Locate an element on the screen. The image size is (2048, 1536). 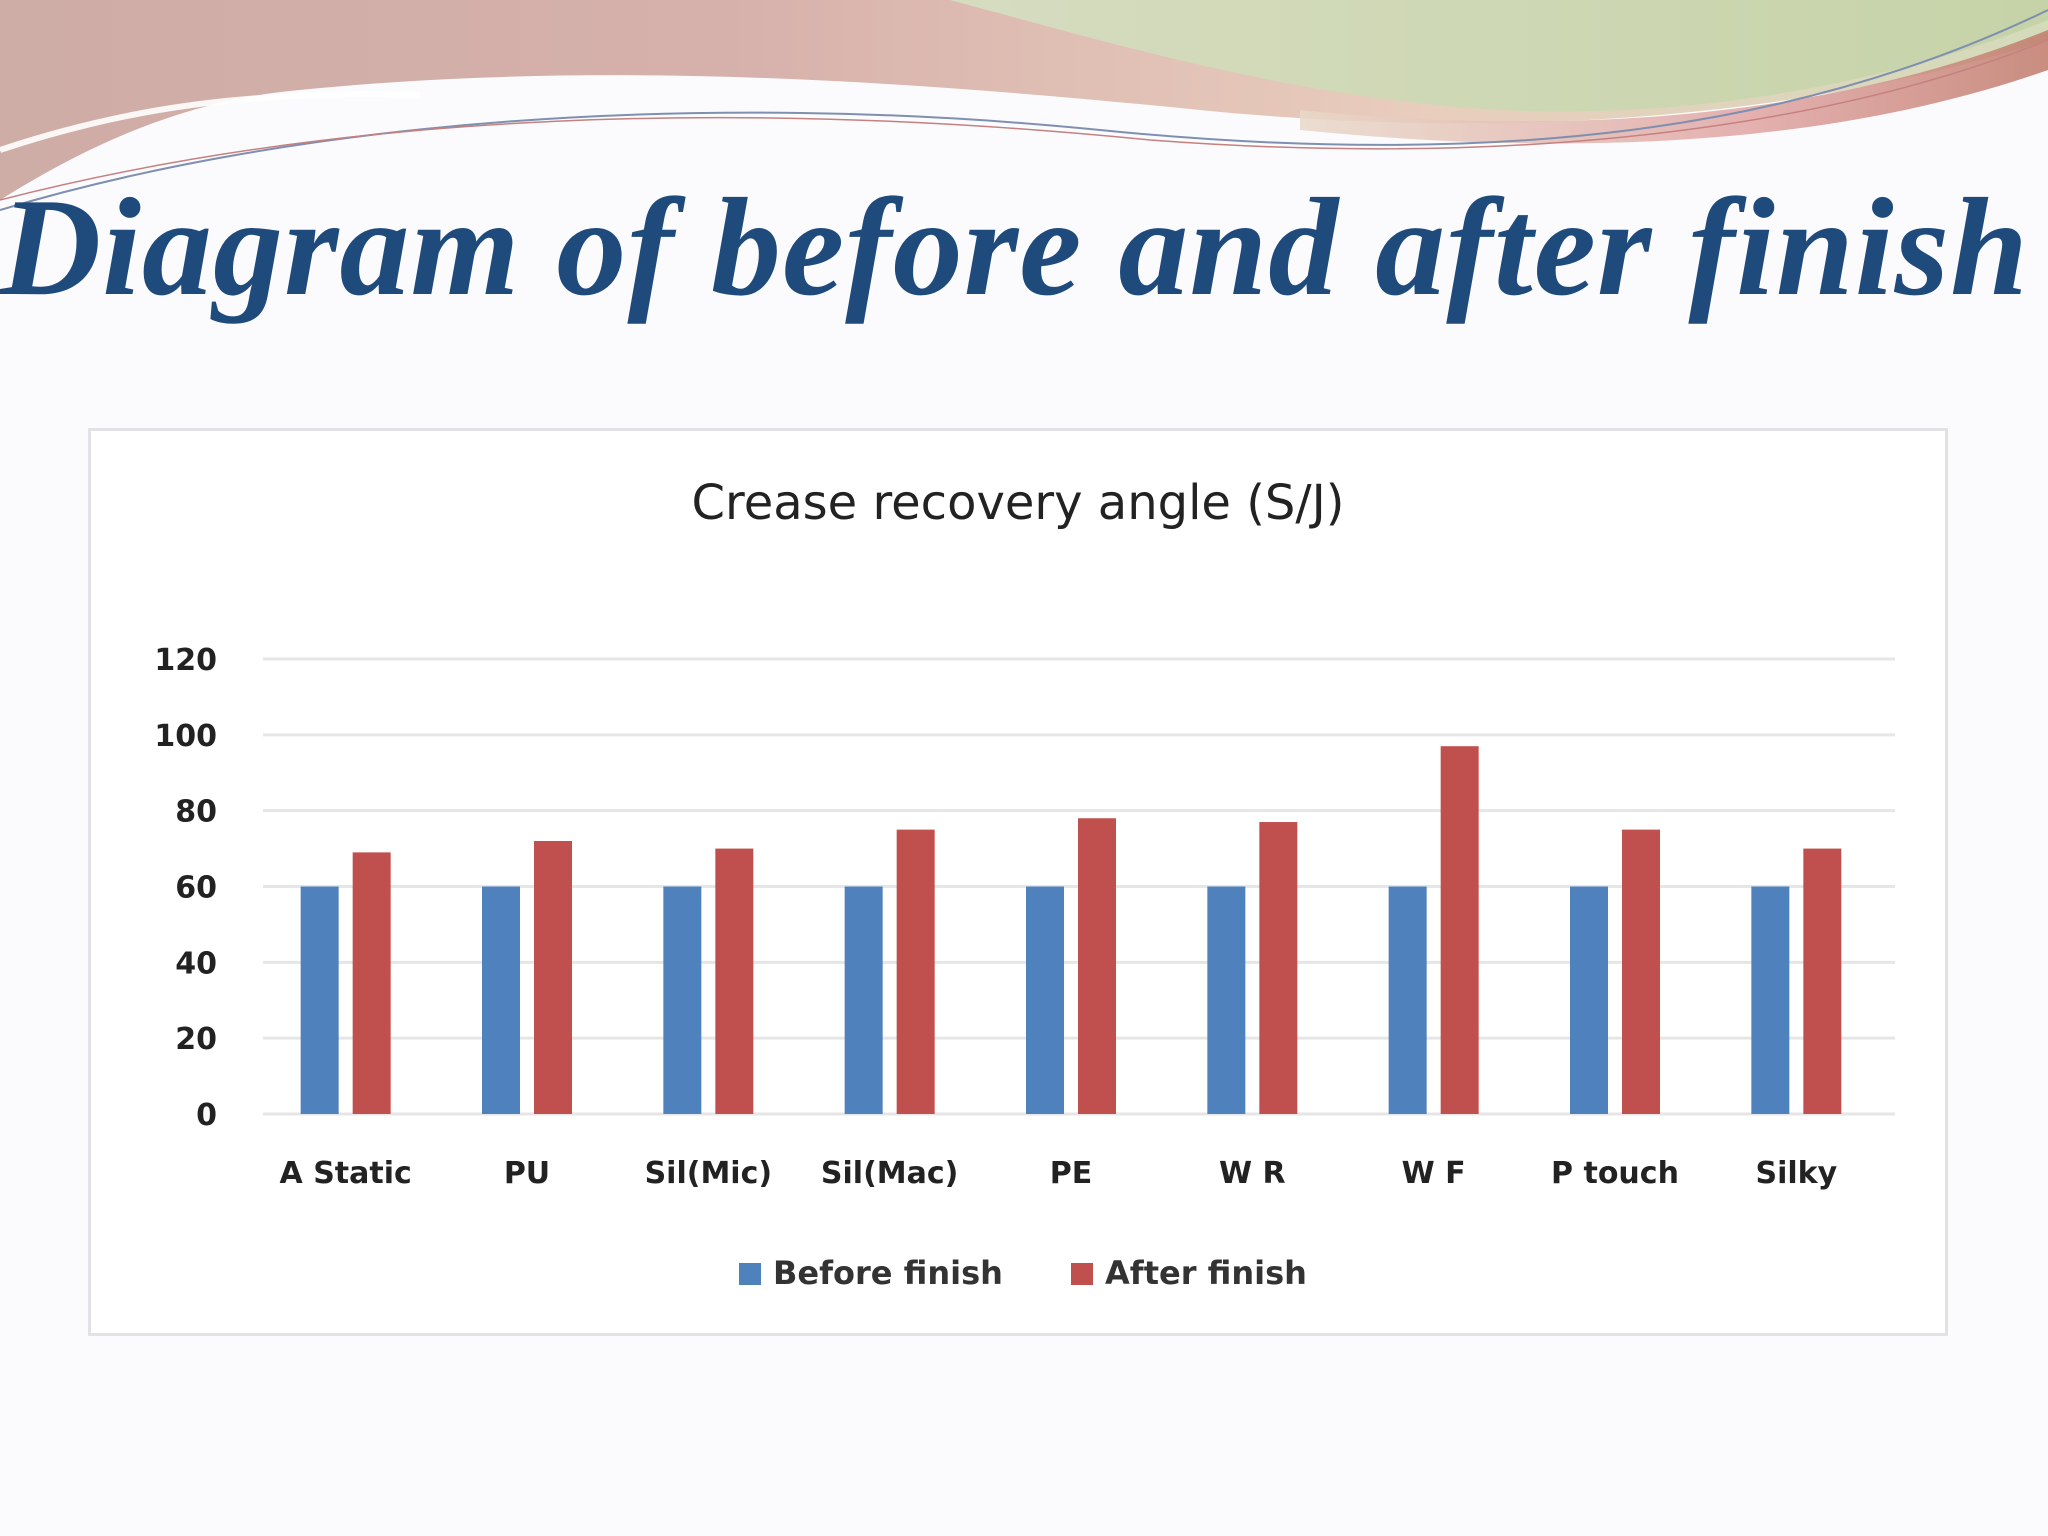
x-category-label: Sil(Mic) is located at coordinates (709, 1173).